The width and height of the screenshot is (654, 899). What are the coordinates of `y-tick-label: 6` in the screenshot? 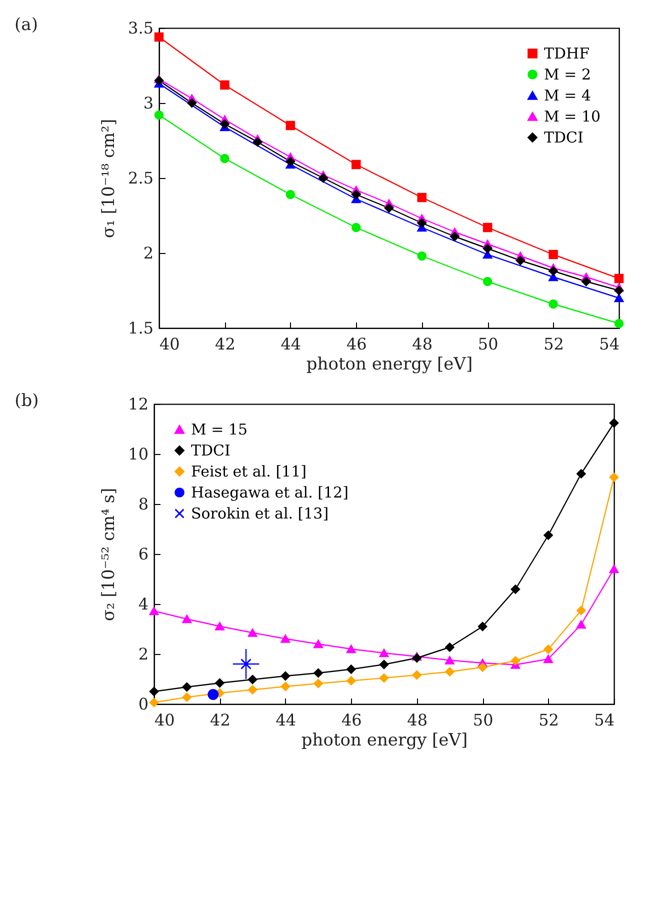 It's located at (143, 554).